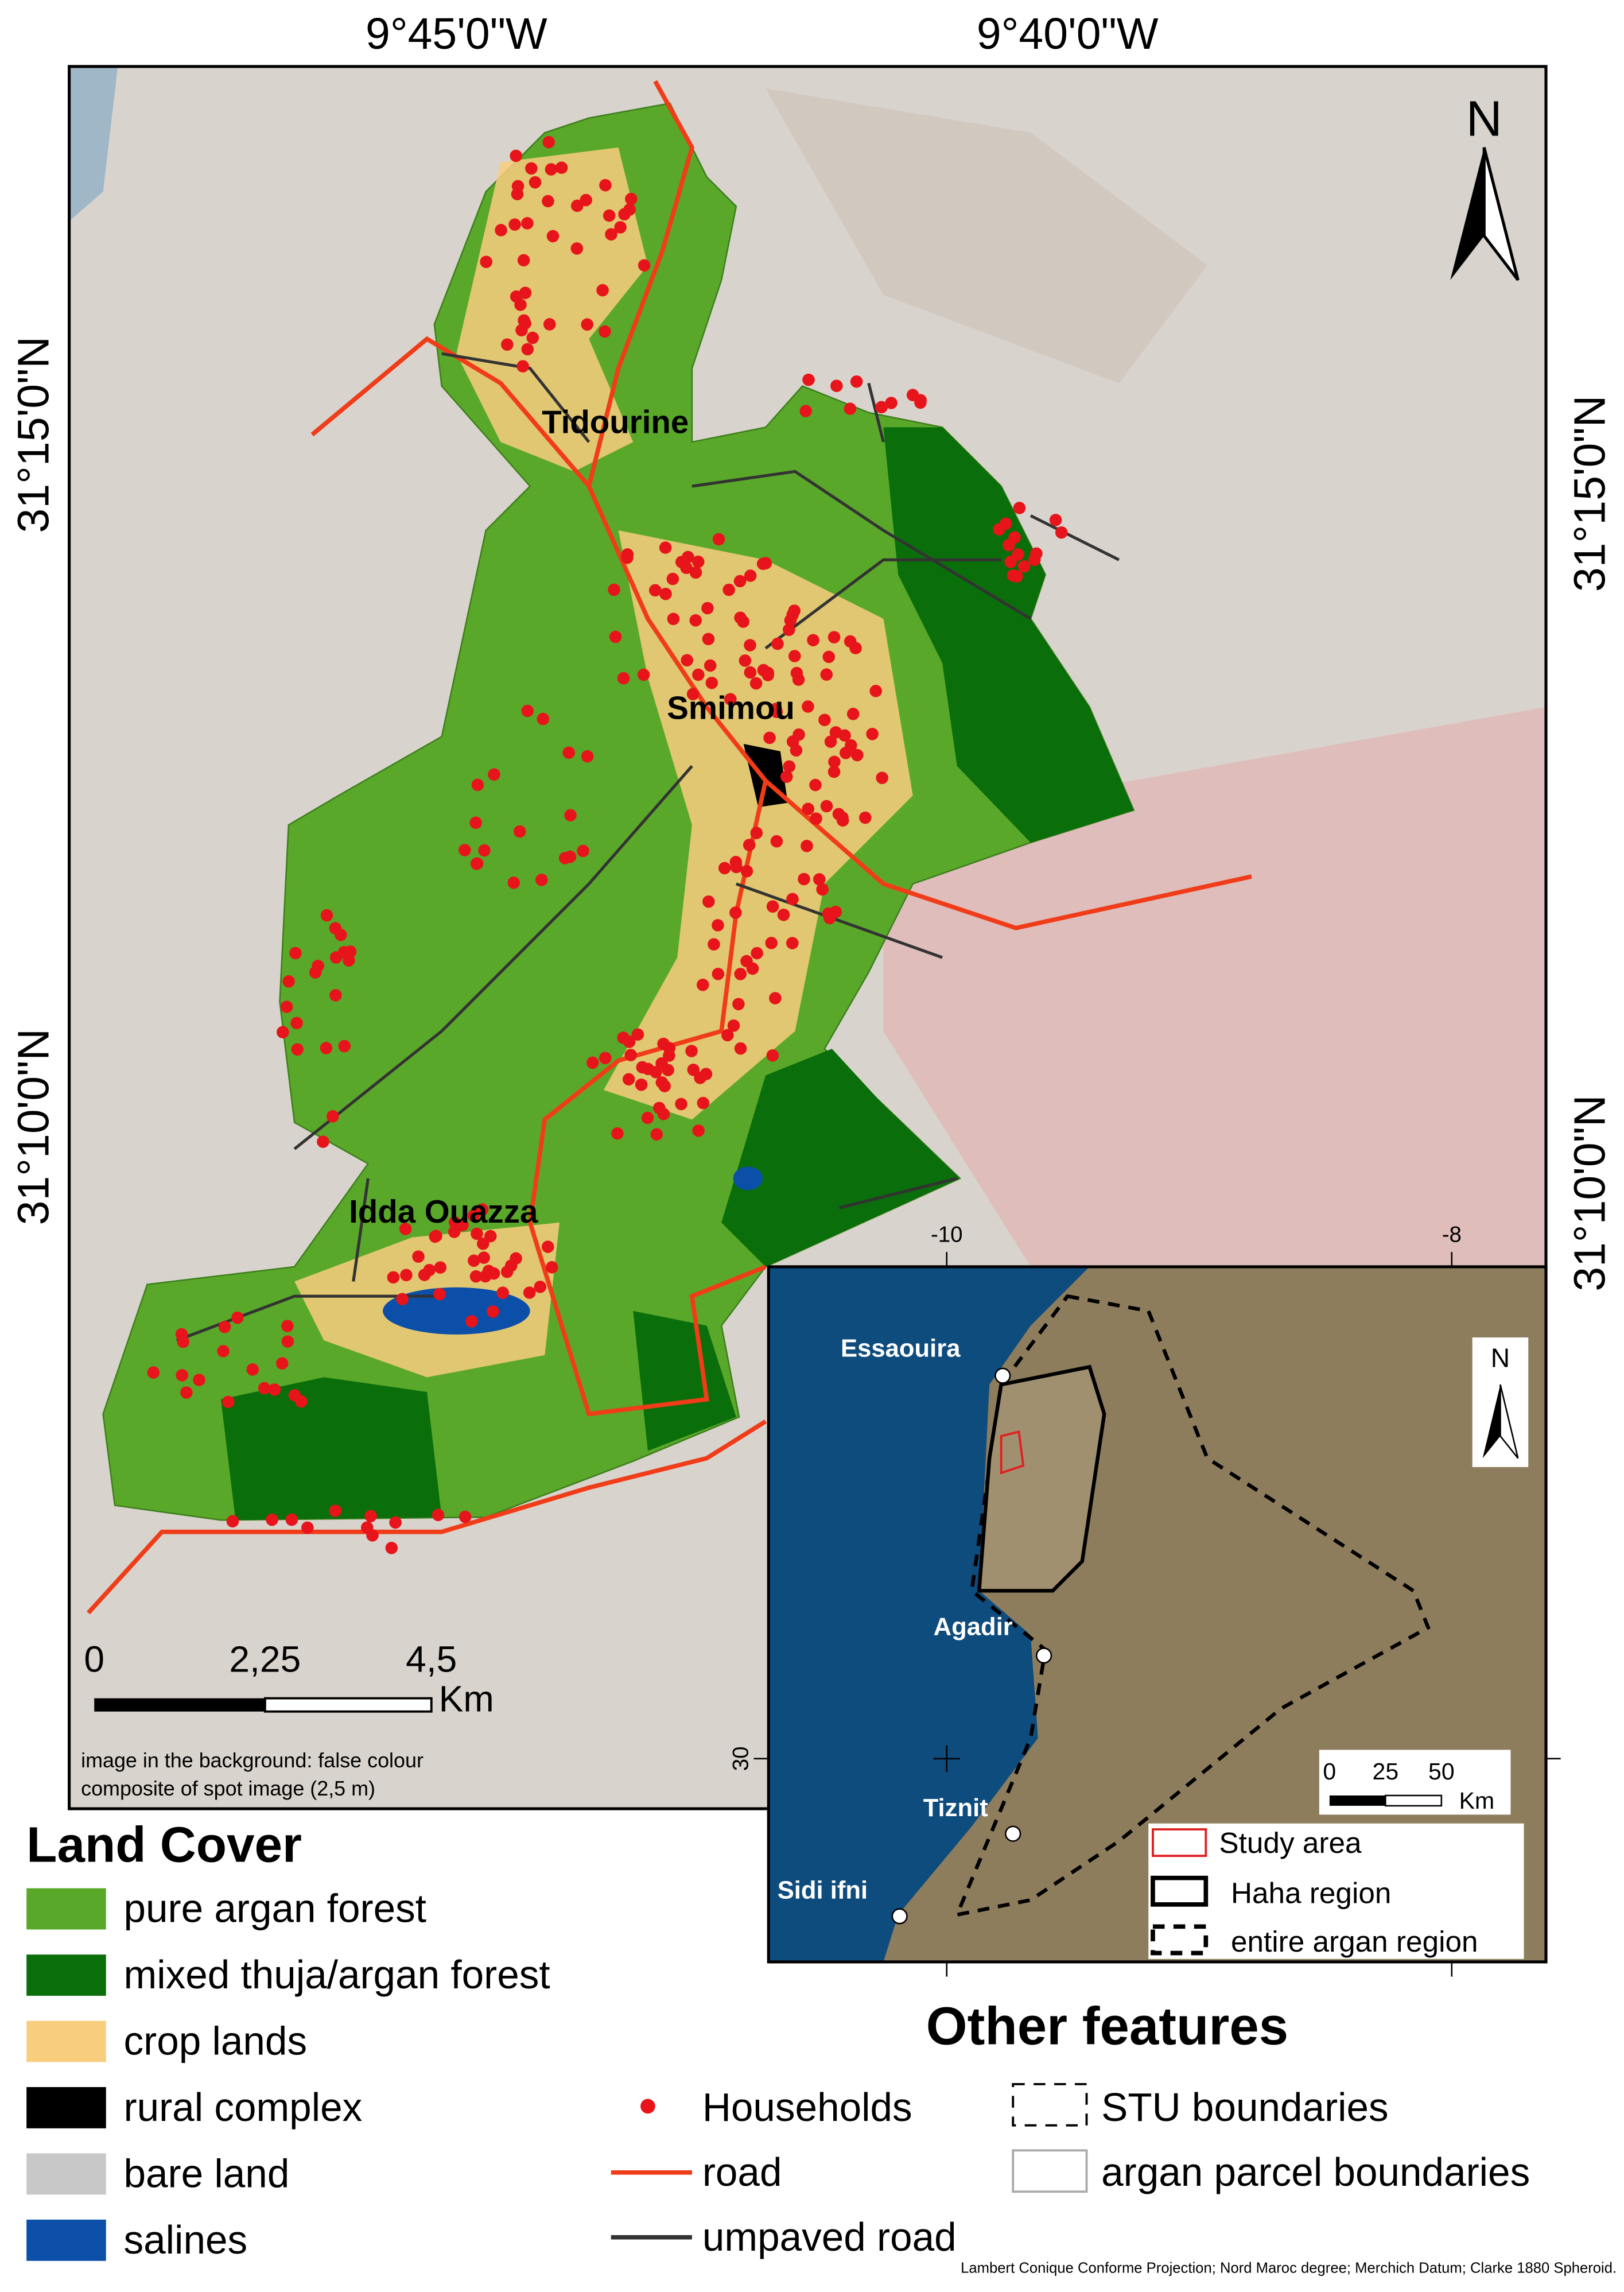  What do you see at coordinates (647, 2106) in the screenshot?
I see `legend-swatch` at bounding box center [647, 2106].